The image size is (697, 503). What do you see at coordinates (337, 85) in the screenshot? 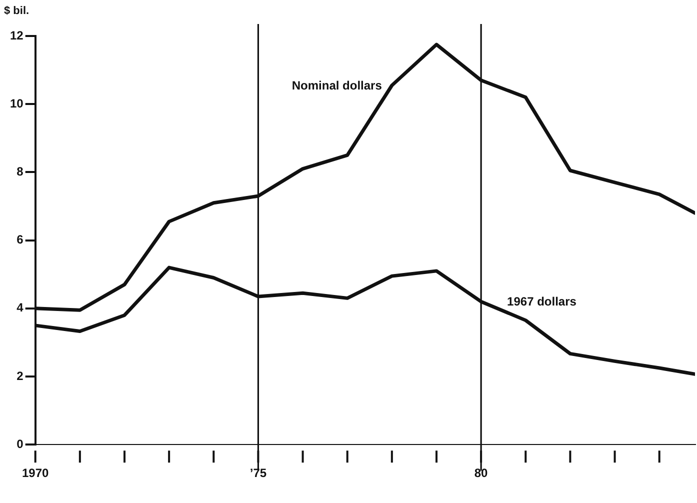
I see `series-label: Nominal dollars` at bounding box center [337, 85].